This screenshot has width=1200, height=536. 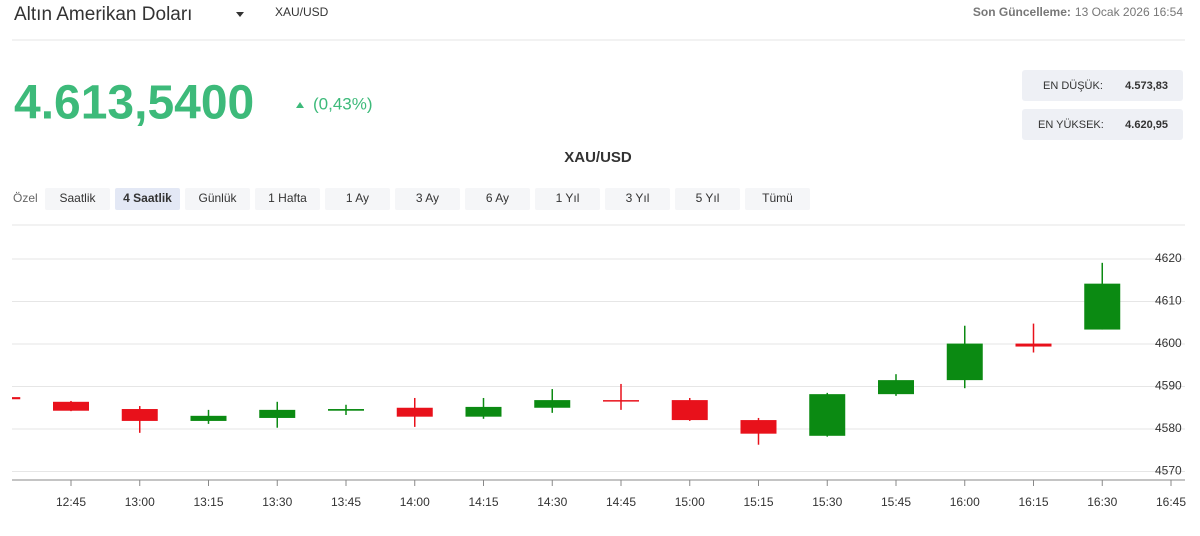 I want to click on x-tick-label: 16:45, so click(x=1171, y=502).